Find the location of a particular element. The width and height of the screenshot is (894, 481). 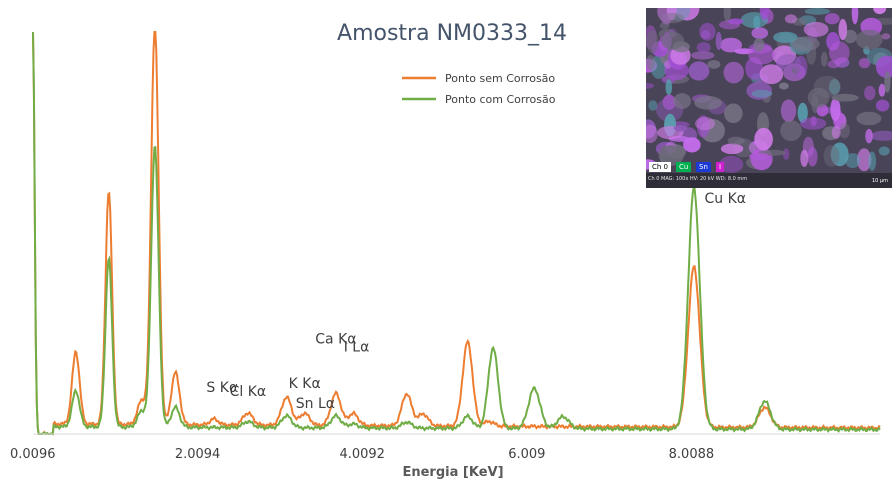

peak-label: K Kα is located at coordinates (305, 384).